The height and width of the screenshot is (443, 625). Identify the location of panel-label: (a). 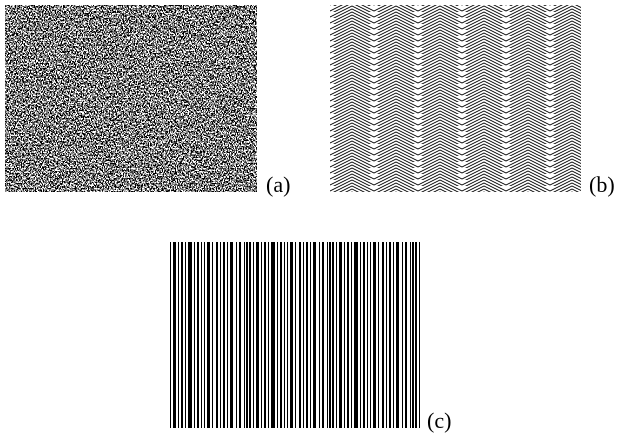
(278, 184).